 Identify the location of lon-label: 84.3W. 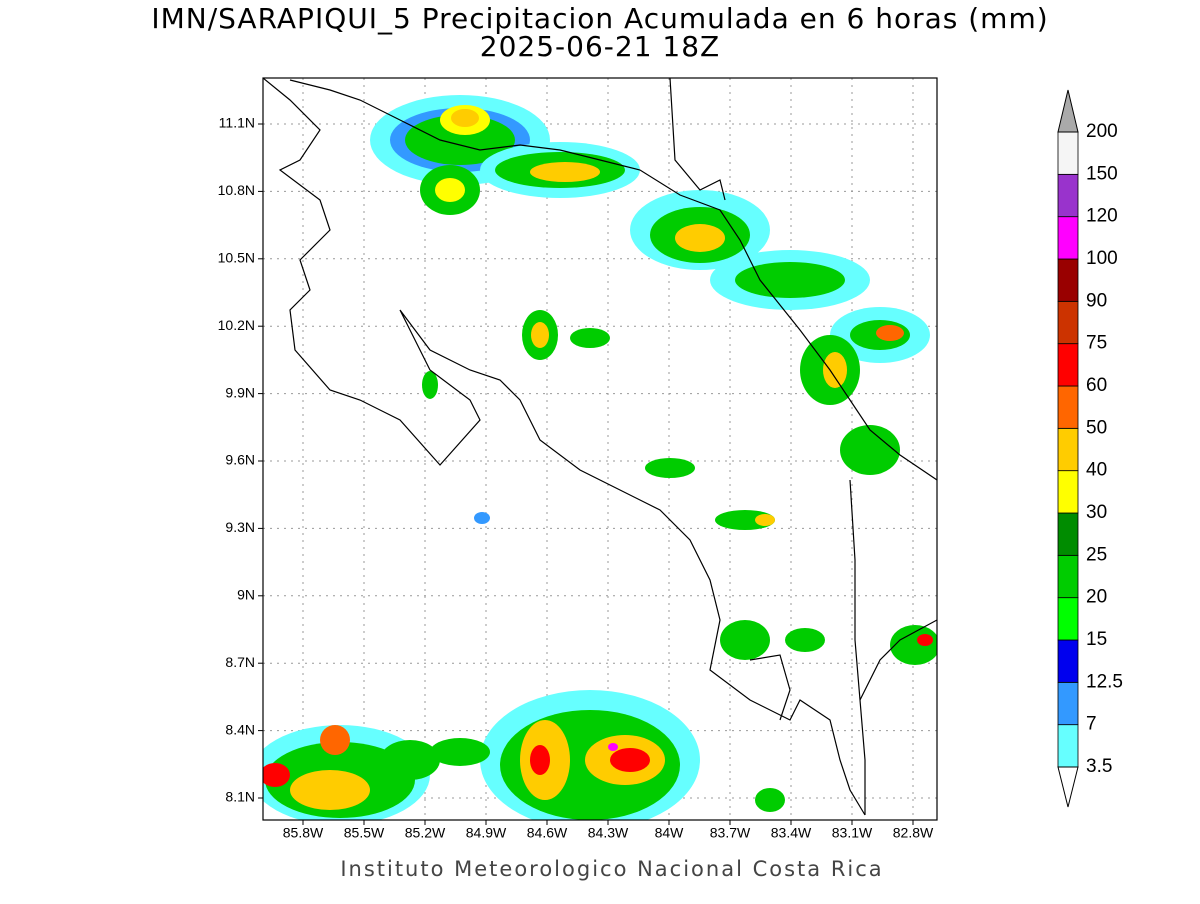
(608, 833).